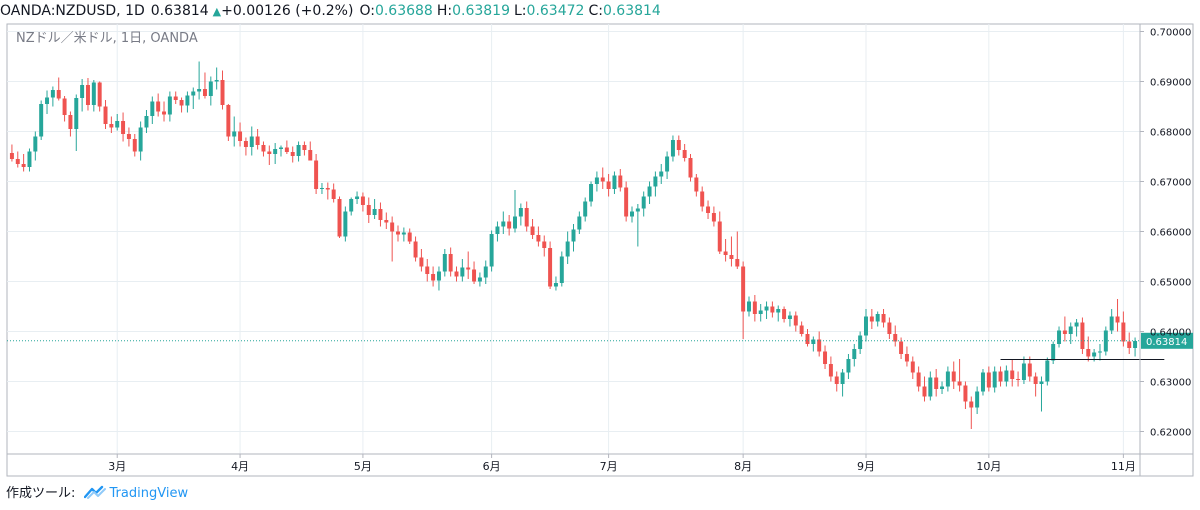 The width and height of the screenshot is (1200, 510). I want to click on close-value: 0.63814, so click(631, 11).